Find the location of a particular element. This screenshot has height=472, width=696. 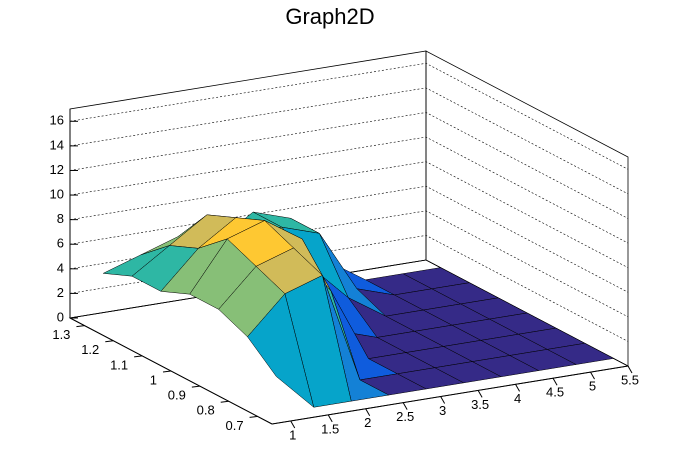

y-tick-label: 0.9 is located at coordinates (177, 395).